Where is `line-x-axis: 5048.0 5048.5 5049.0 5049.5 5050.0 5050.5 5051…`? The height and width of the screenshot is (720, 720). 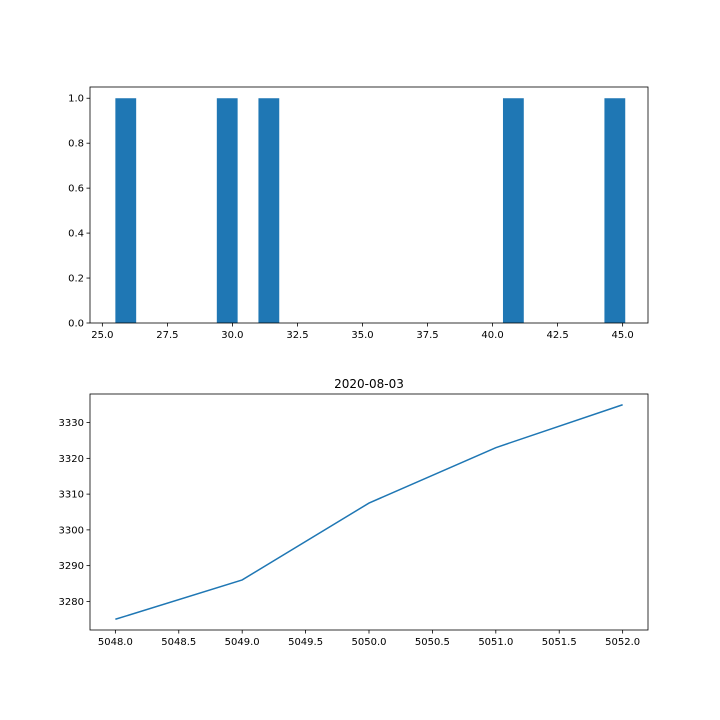
line-x-axis: 5048.0 5048.5 5049.0 5049.5 5050.0 5050.5 5051… is located at coordinates (369, 639).